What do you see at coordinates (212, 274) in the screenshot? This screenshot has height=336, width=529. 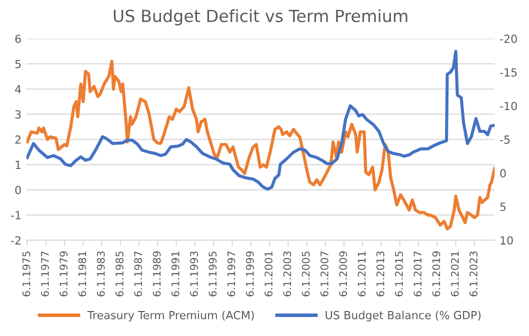 I see `x-tick-label: 6.1.1995` at bounding box center [212, 274].